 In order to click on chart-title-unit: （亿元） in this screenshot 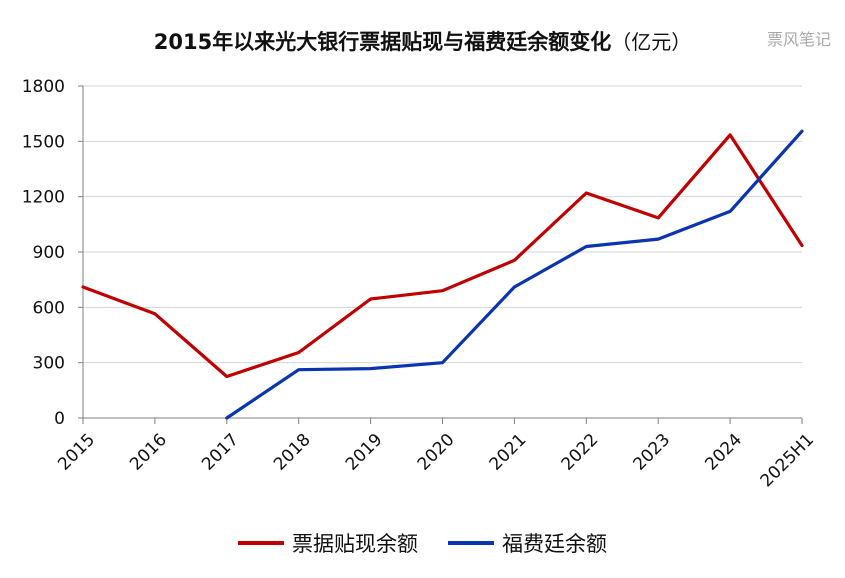, I will do `click(651, 42)`.